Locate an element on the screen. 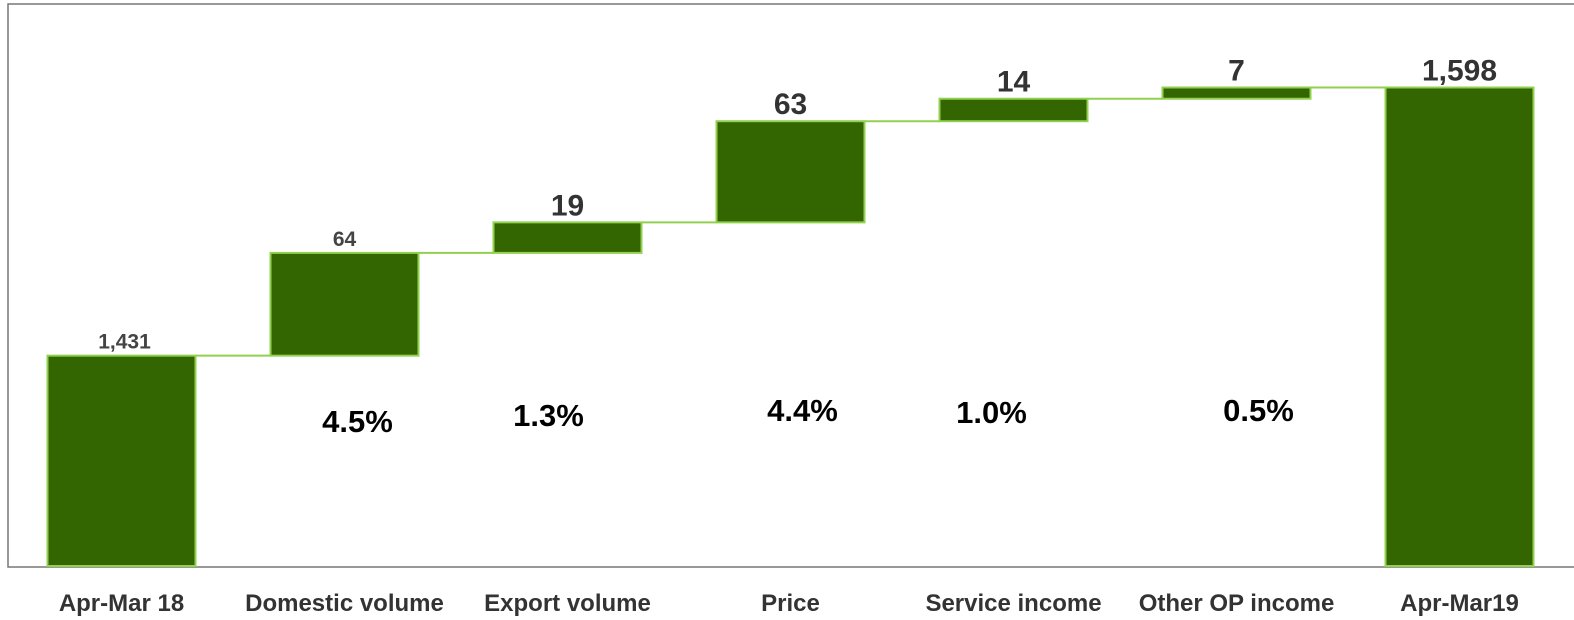 Image resolution: width=1574 pixels, height=620 pixels. percent-label: 4.5% is located at coordinates (357, 421).